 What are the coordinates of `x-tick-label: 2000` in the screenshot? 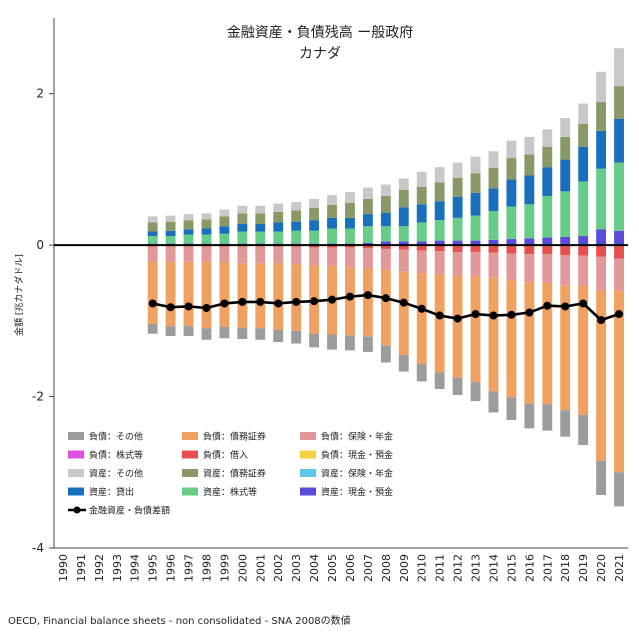 It's located at (242, 568).